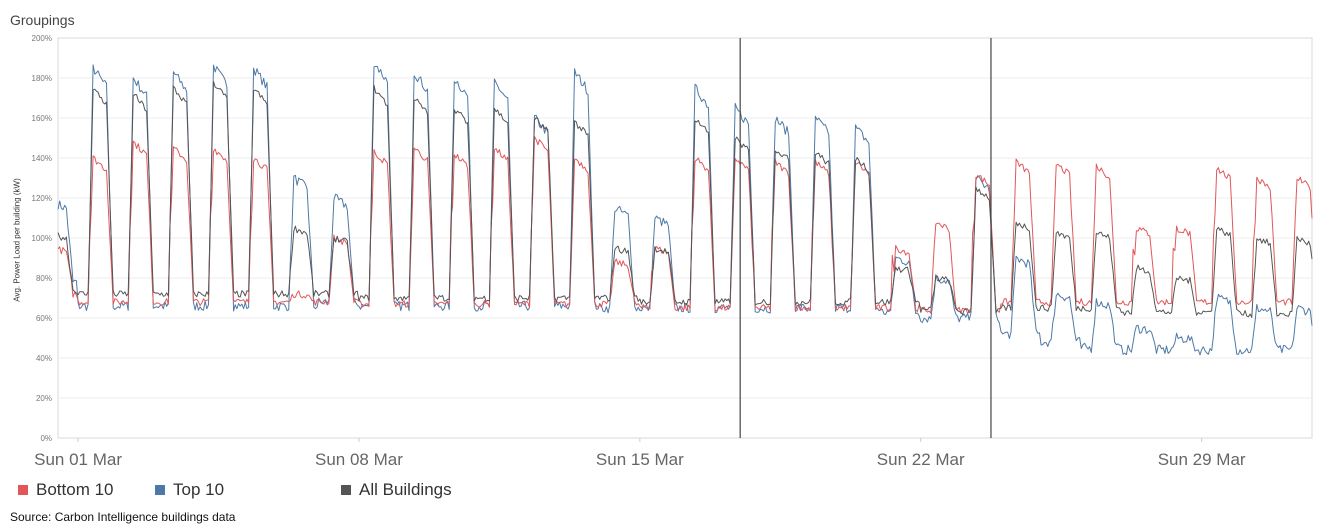 This screenshot has height=531, width=1320. What do you see at coordinates (405, 489) in the screenshot?
I see `legend-label-all-buildings: All Buildings` at bounding box center [405, 489].